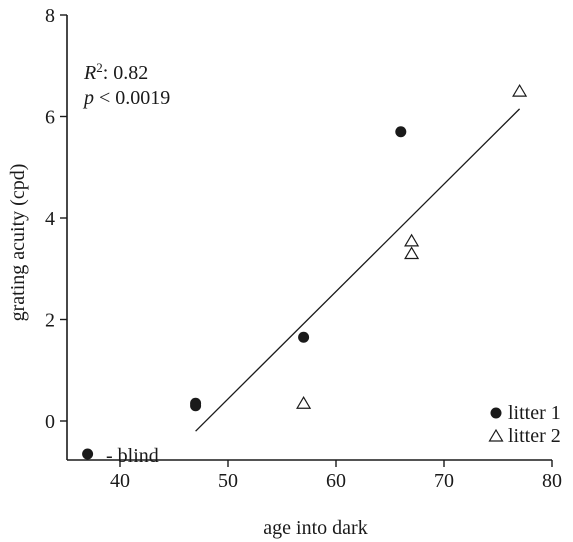 The image size is (573, 542). I want to click on r2-exponent: 2, so click(99, 67).